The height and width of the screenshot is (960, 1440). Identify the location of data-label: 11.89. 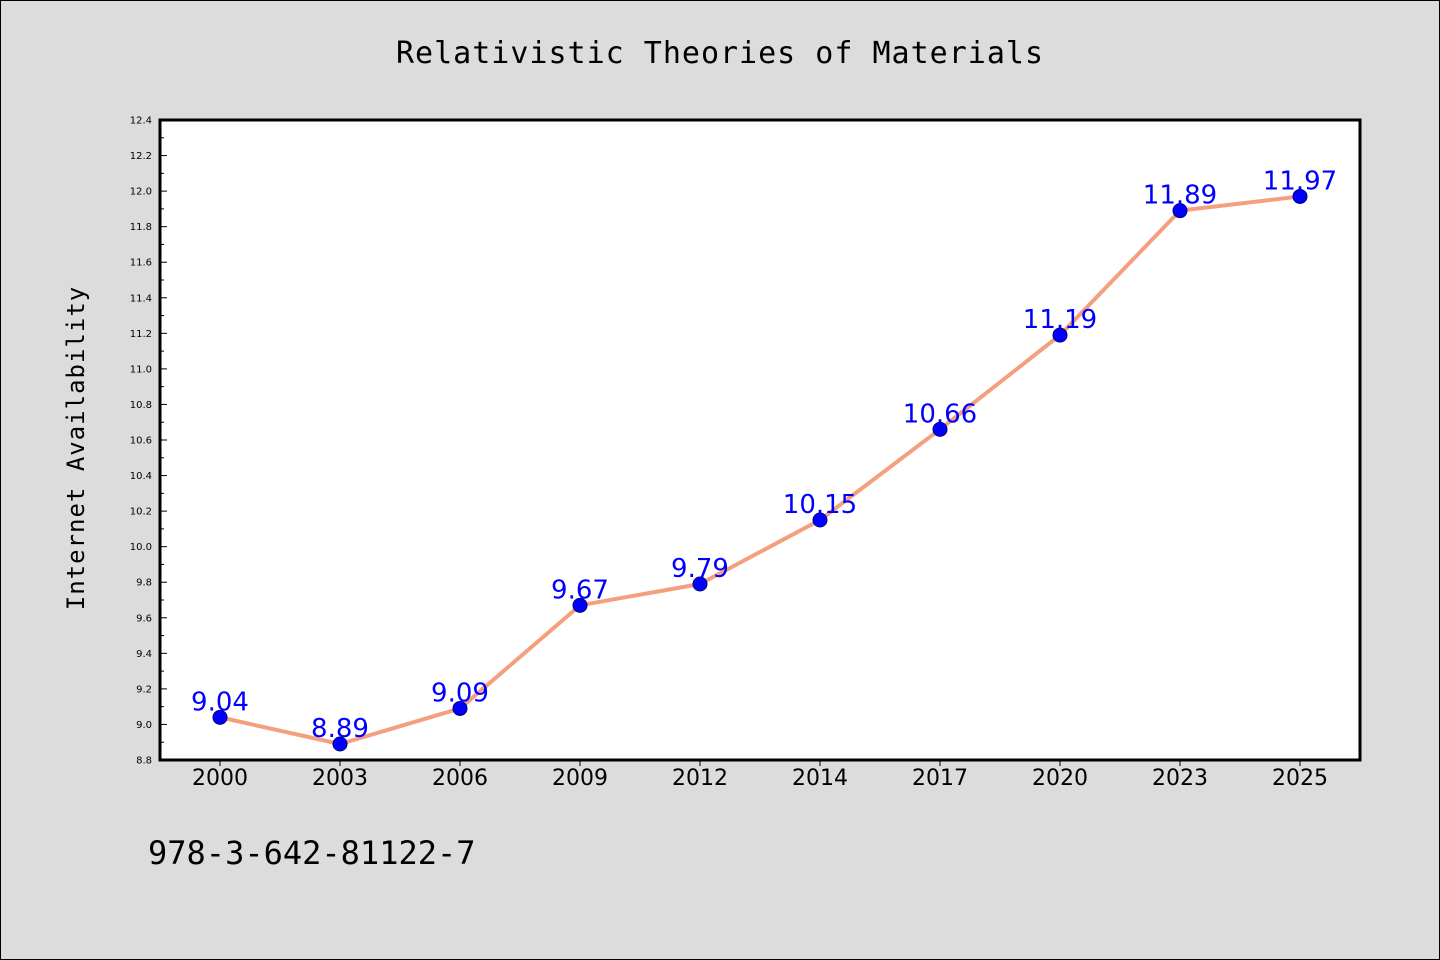
(1180, 196).